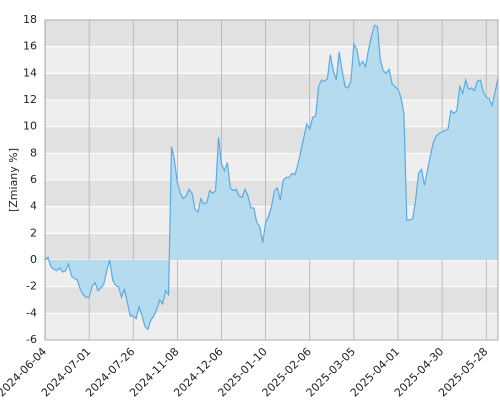 This screenshot has height=404, width=500. What do you see at coordinates (30, 126) in the screenshot?
I see `y-tick-label: 10` at bounding box center [30, 126].